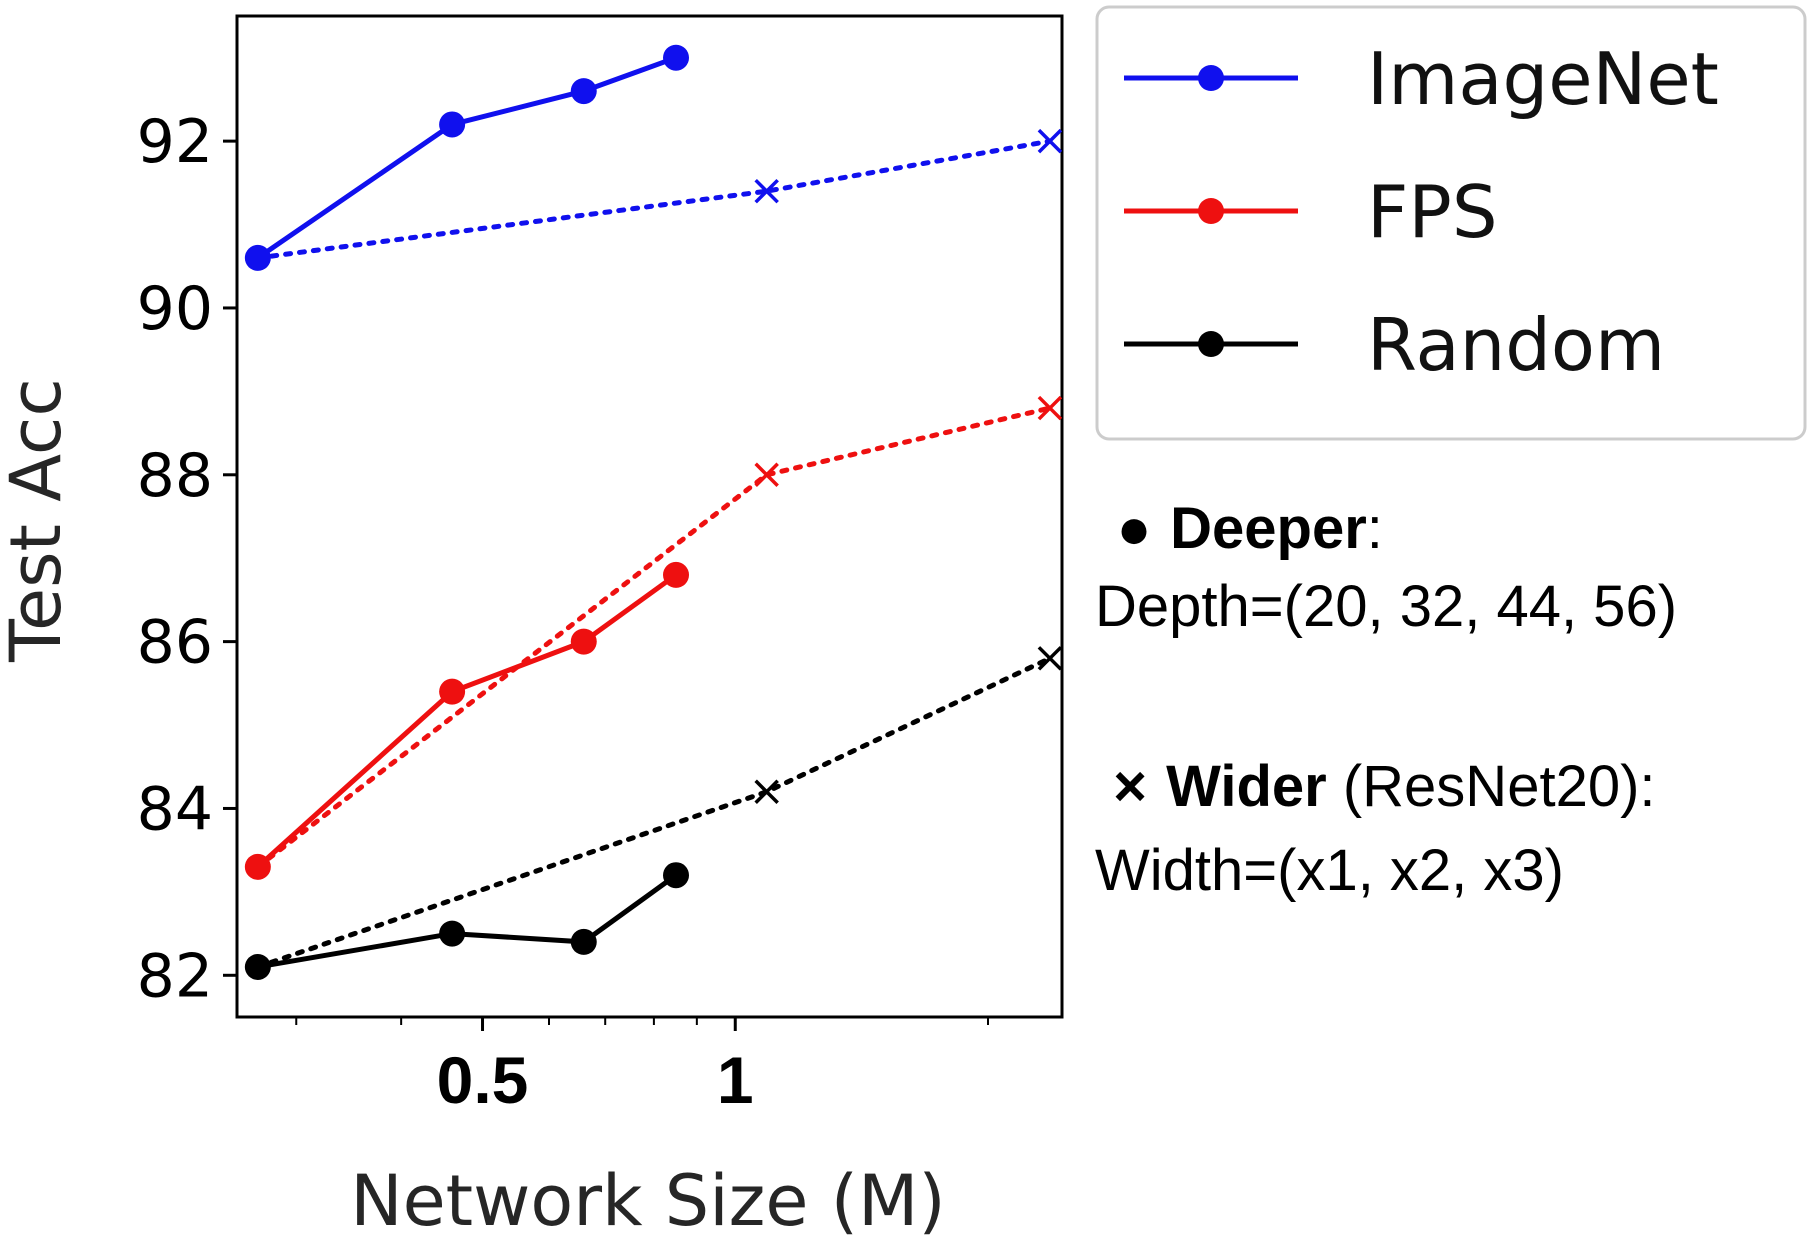  Describe the element at coordinates (1311, 212) in the screenshot. I see `legend-item-fps: FPS` at that location.